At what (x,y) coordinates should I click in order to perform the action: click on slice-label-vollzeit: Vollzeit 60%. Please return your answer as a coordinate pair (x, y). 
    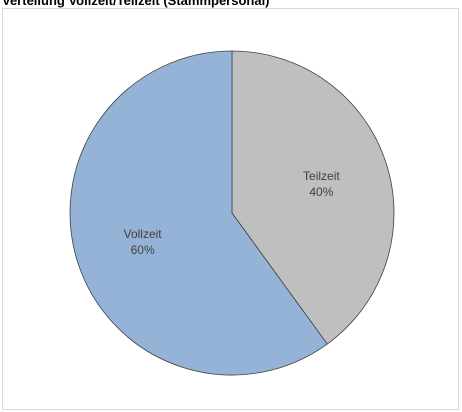
    Looking at the image, I should click on (143, 242).